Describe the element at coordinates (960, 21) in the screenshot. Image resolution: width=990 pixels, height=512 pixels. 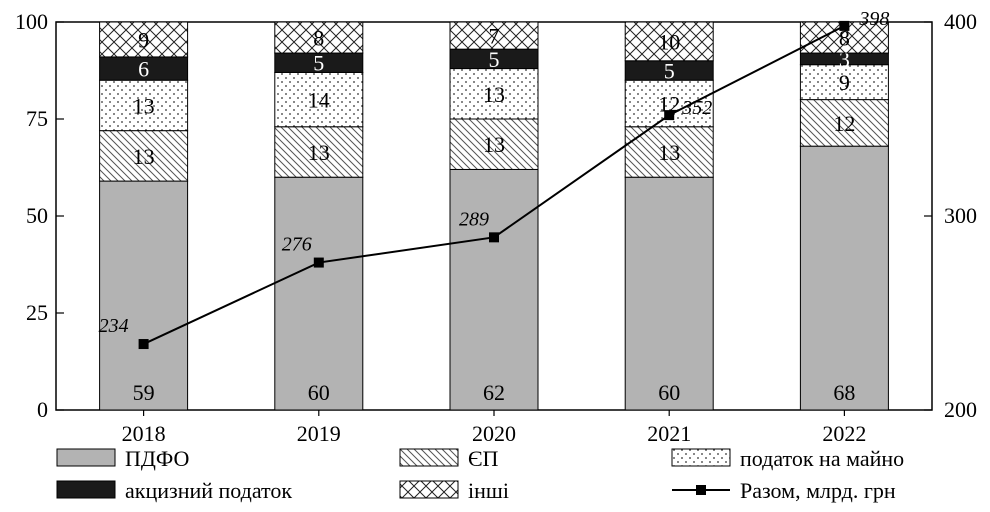
I see `y-right-tick-label: 400` at that location.